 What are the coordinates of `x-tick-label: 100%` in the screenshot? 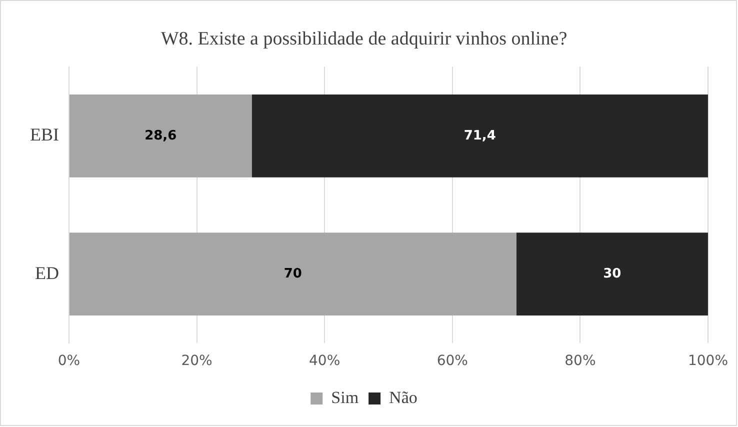 It's located at (708, 361).